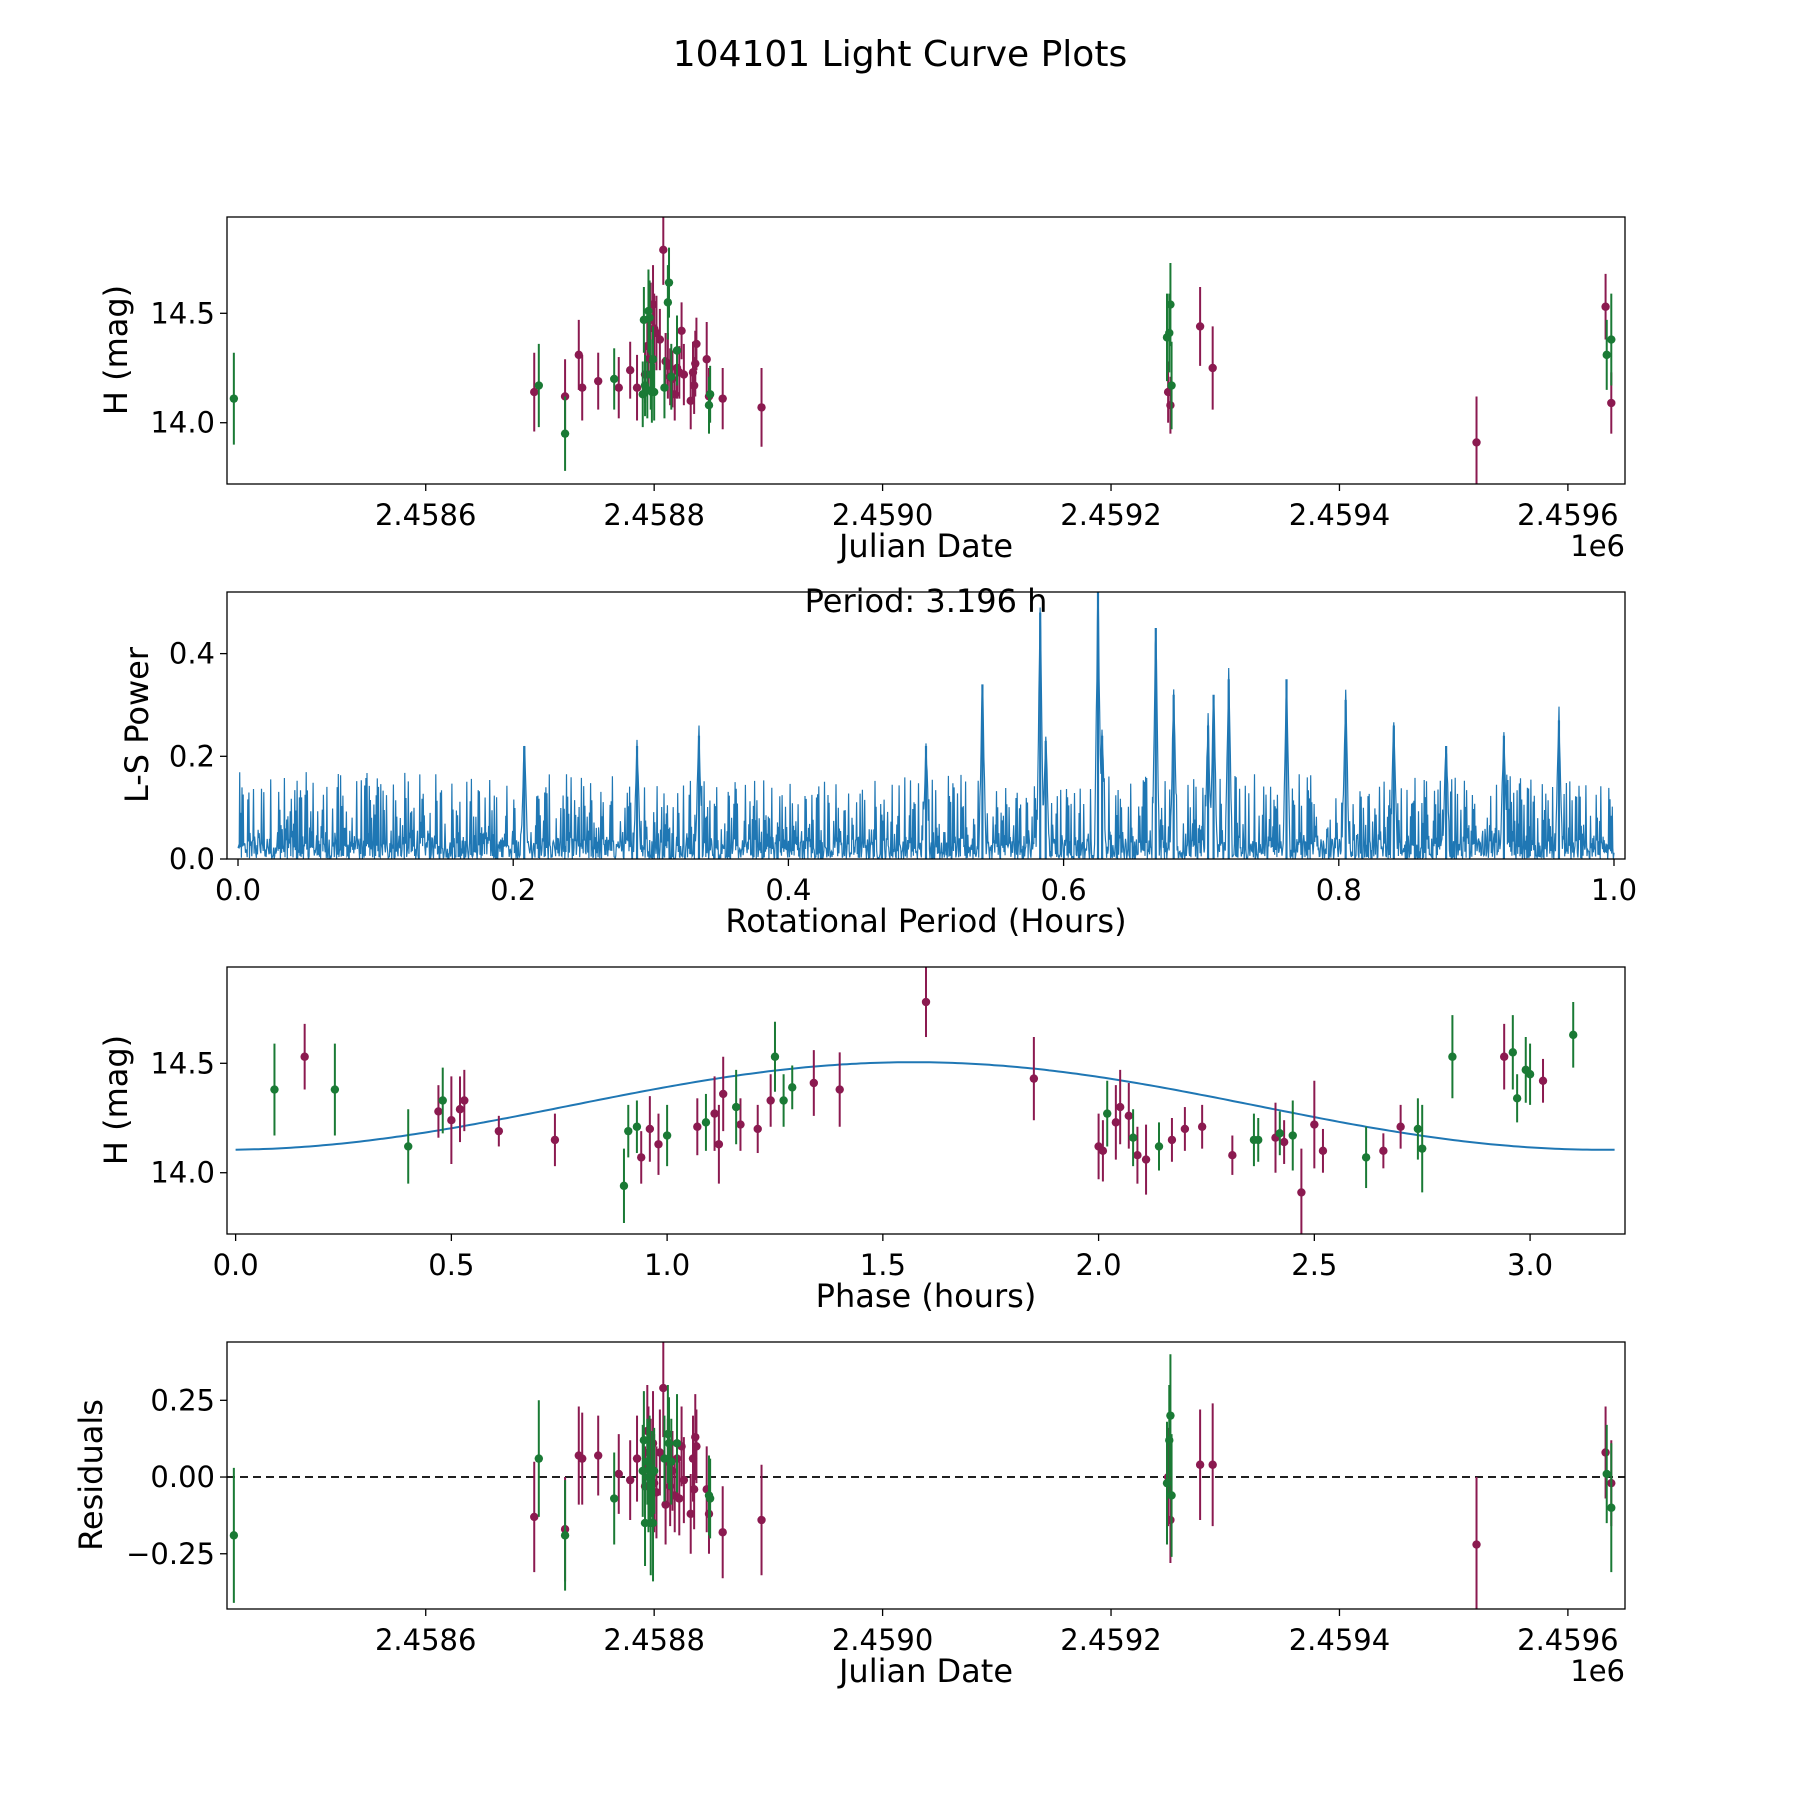 The height and width of the screenshot is (1800, 1800). What do you see at coordinates (1110, 515) in the screenshot?
I see `lightcurve-xtick-label: 2.4592` at bounding box center [1110, 515].